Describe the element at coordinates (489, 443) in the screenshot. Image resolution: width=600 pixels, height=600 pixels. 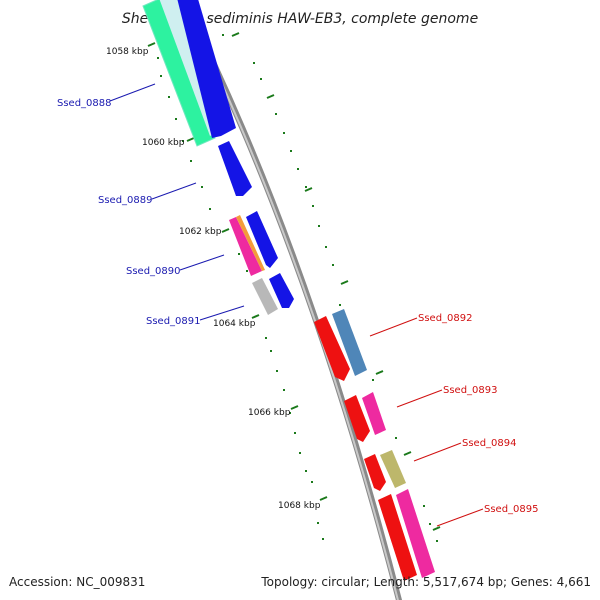
I see `gene-label-Ssed_0894: Ssed_0894` at that location.